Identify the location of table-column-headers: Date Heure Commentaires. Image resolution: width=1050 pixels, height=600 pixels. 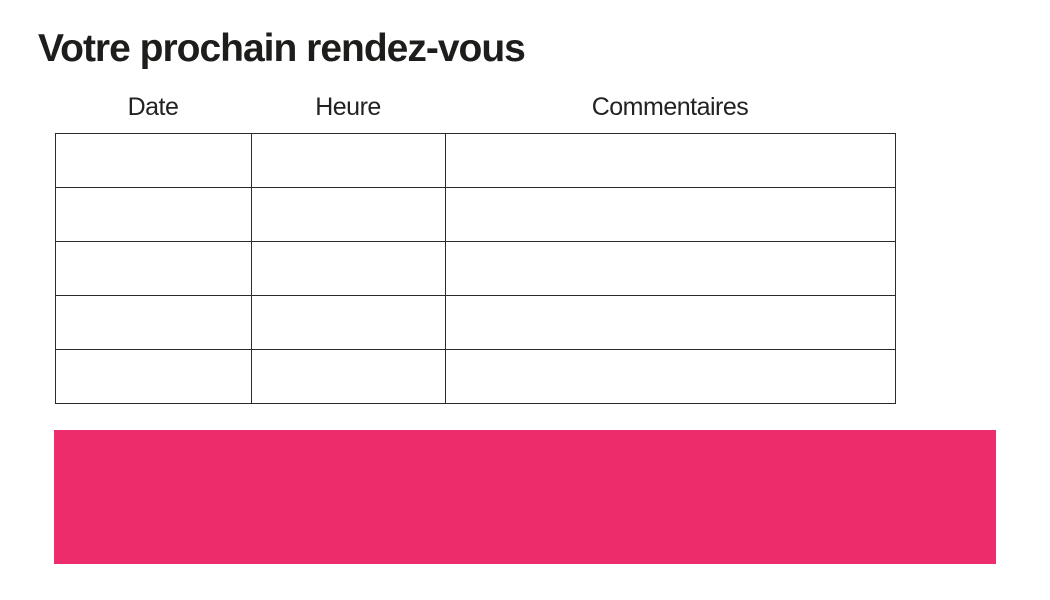
(475, 107).